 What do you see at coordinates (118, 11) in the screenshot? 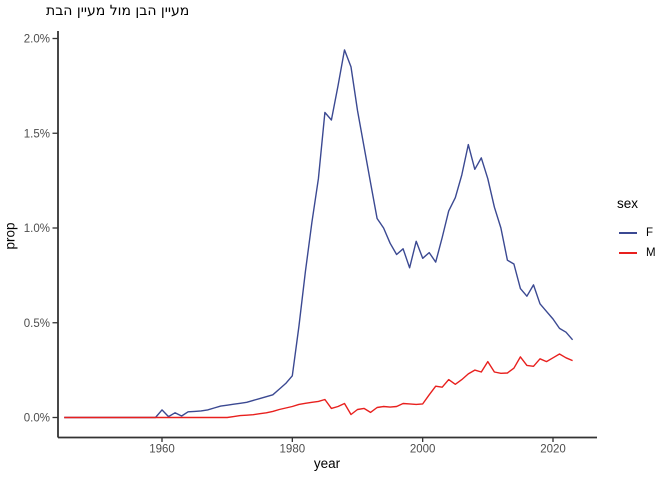
I see `chart-title: מעיין הבן מול מעיין הבת` at bounding box center [118, 11].